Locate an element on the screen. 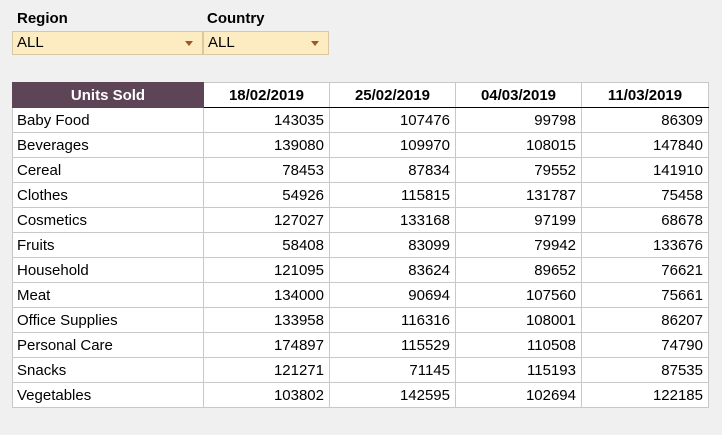 The height and width of the screenshot is (435, 722). country-dropdown-value: ALL is located at coordinates (221, 42).